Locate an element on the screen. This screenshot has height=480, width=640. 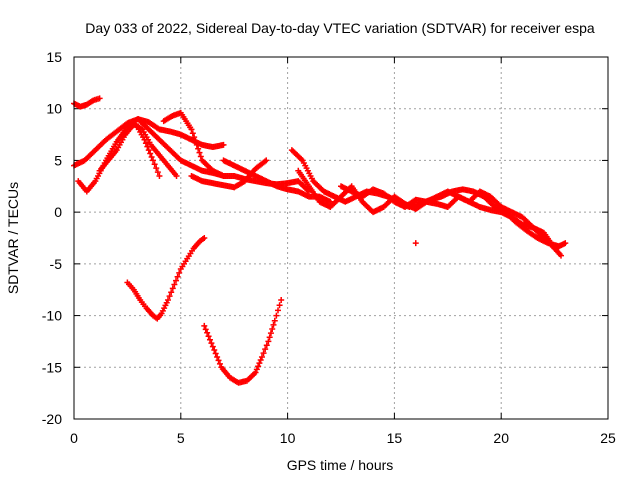
series-upper-left-arc is located at coordinates (87, 102).